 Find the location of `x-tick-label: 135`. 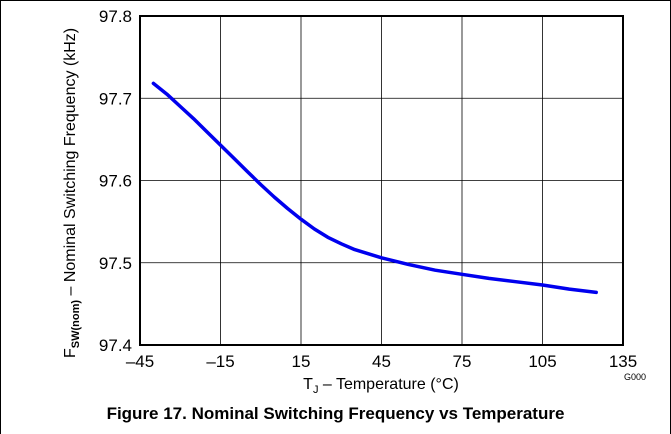

x-tick-label: 135 is located at coordinates (623, 361).